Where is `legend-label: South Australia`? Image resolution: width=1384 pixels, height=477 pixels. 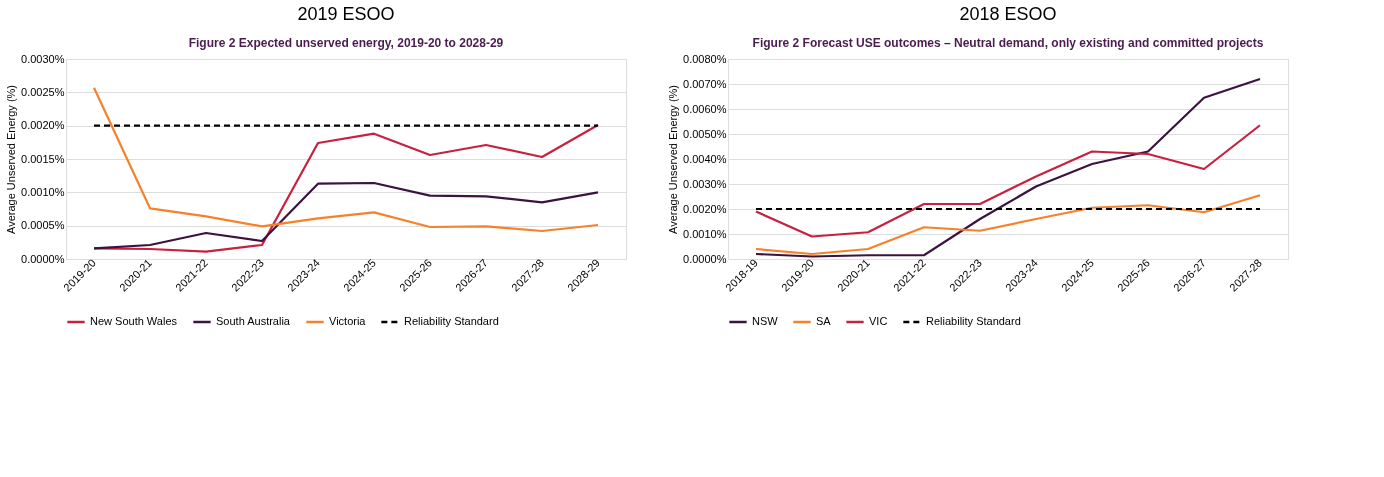
legend-label: South Australia is located at coordinates (253, 321).